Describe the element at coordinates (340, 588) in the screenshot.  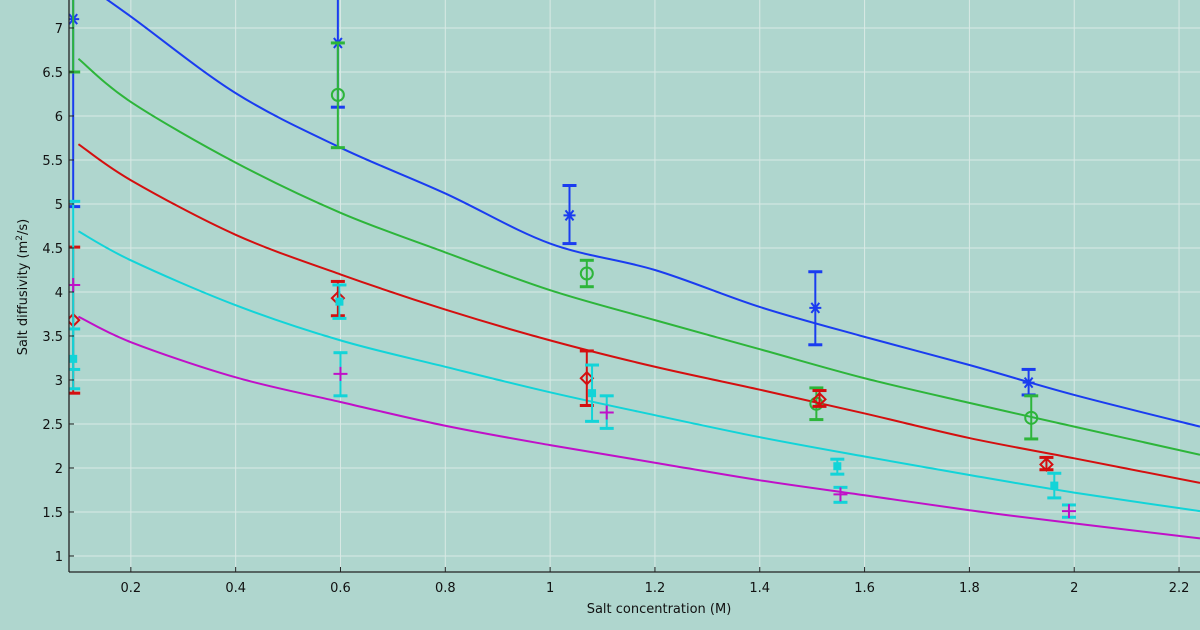
I see `x-tick-label: 0.6` at that location.